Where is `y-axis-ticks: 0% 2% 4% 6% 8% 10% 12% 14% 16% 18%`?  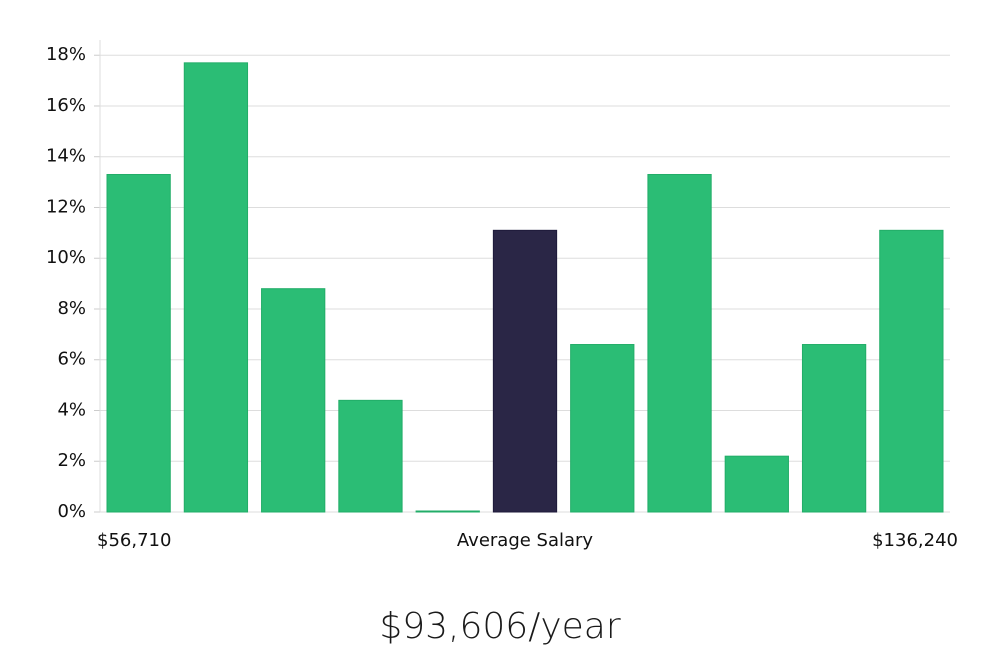 y-axis-ticks: 0% 2% 4% 6% 8% 10% 12% 14% 16% 18% is located at coordinates (73, 283).